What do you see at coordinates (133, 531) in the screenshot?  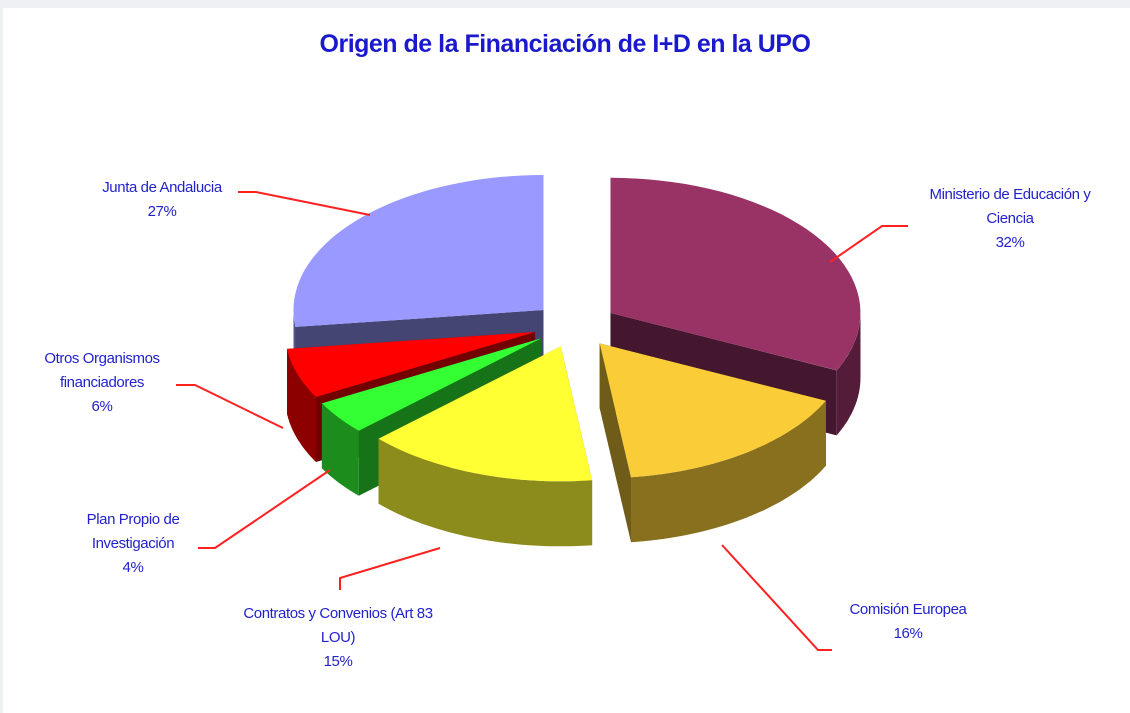 I see `category-label: Plan Propio de Investigación` at bounding box center [133, 531].